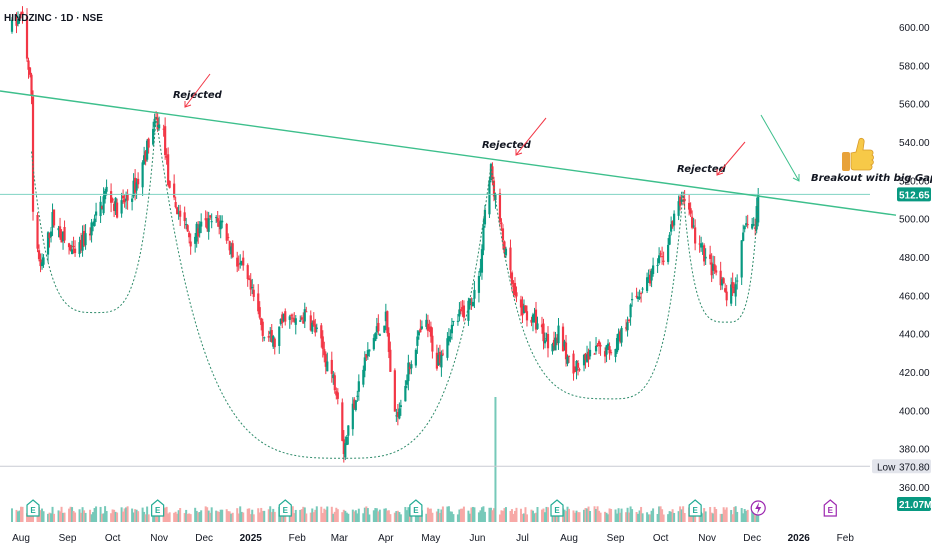  I want to click on breakout-label: Breakout with big Gap, so click(871, 178).